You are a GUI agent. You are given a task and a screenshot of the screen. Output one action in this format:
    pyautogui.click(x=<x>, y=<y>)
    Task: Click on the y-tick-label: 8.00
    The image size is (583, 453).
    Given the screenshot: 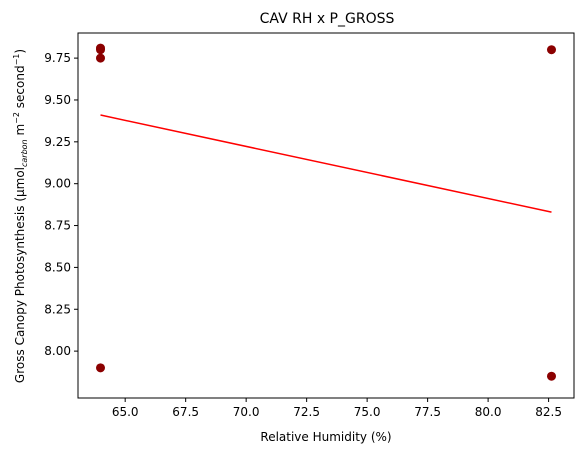 What is the action you would take?
    pyautogui.click(x=57, y=351)
    